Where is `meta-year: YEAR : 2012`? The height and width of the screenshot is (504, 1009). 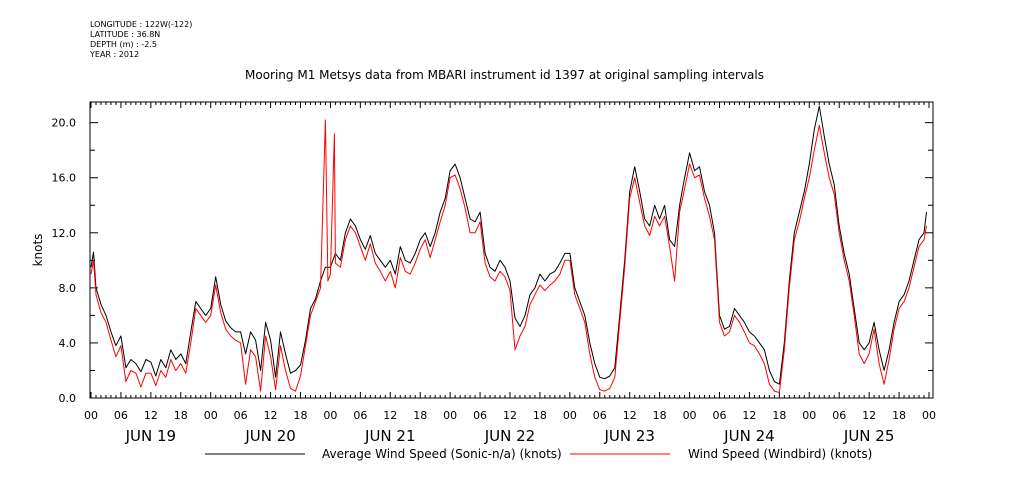 meta-year: YEAR : 2012 is located at coordinates (115, 54).